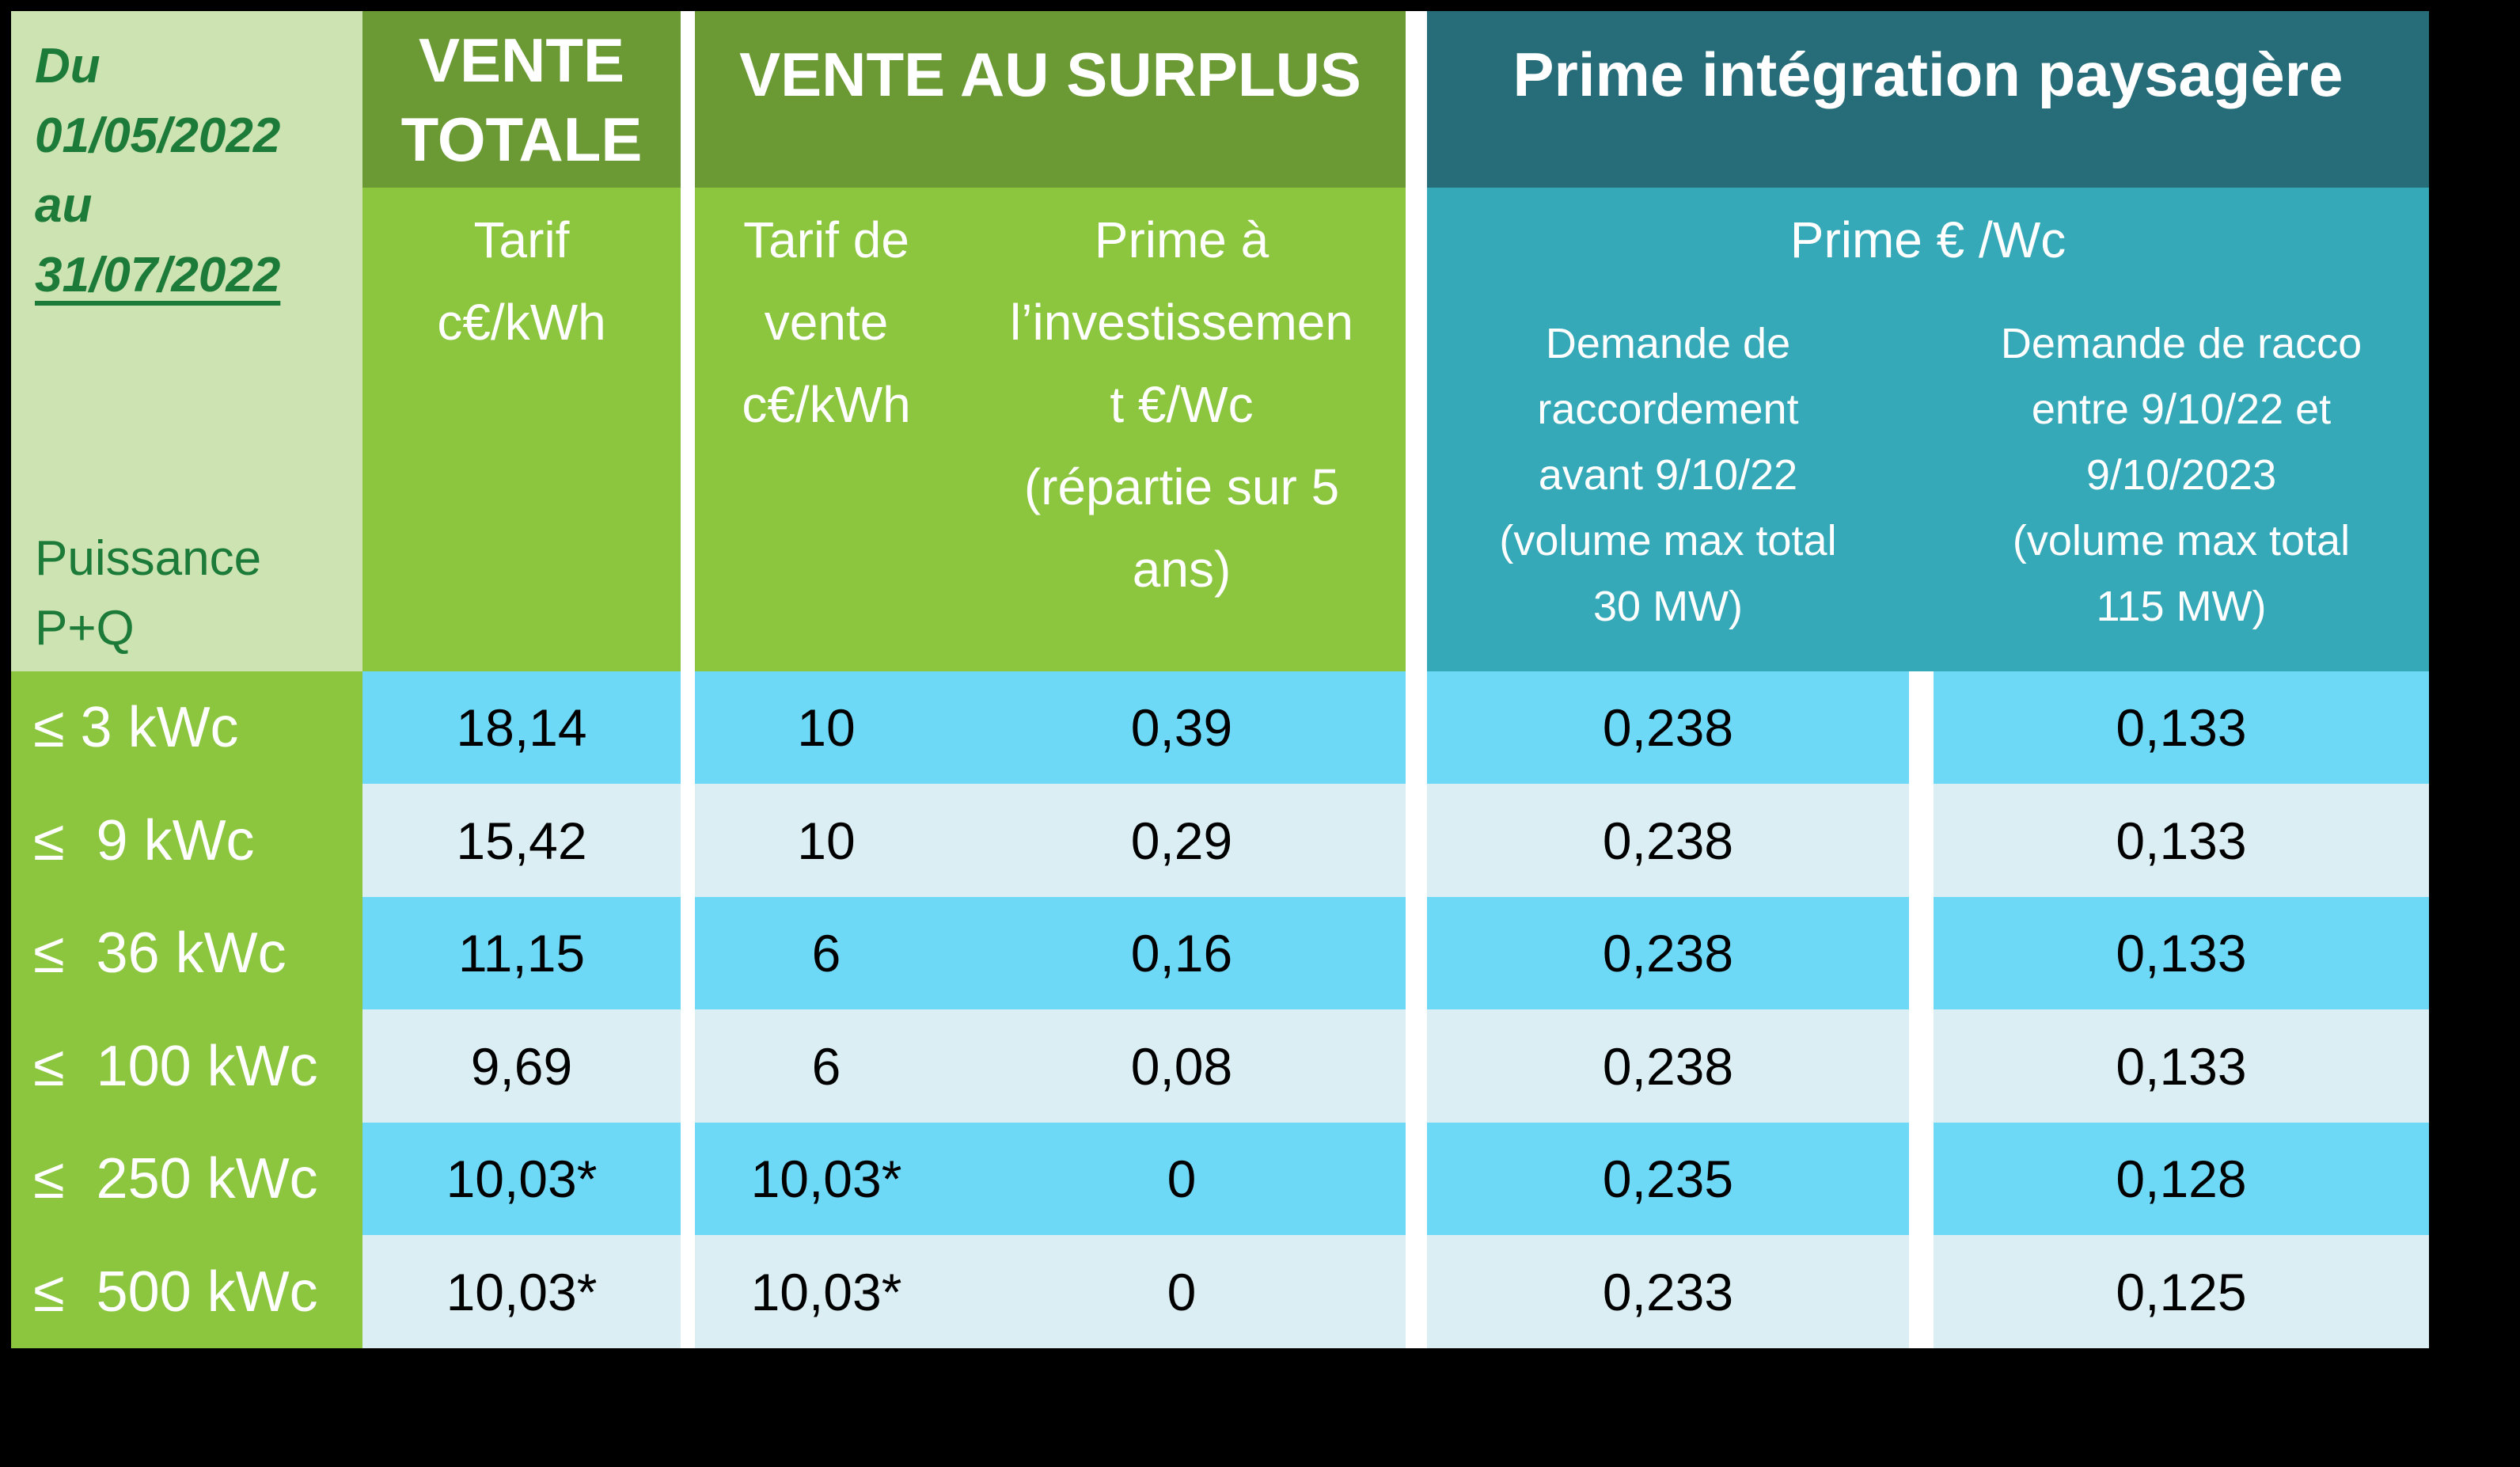  What do you see at coordinates (827, 1291) in the screenshot?
I see `cell-r5-surplus-tarif: 10,03*` at bounding box center [827, 1291].